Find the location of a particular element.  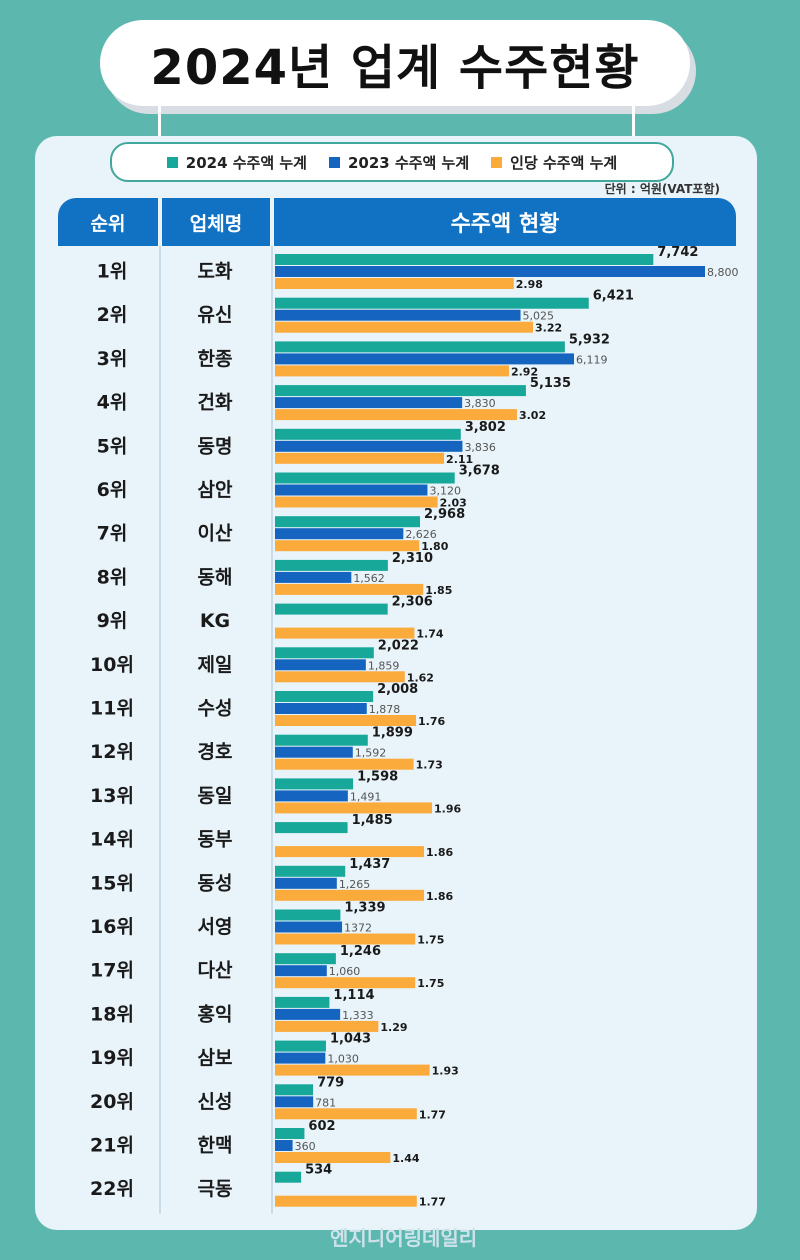

data-label-2023: 1,030 is located at coordinates (343, 1059).